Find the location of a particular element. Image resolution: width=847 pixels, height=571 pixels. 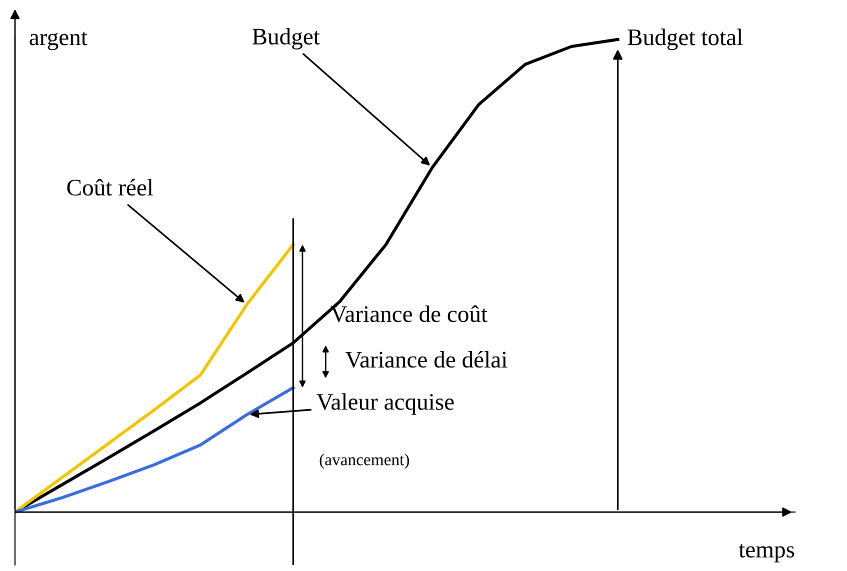

annotation: Valeur acquise is located at coordinates (385, 404).